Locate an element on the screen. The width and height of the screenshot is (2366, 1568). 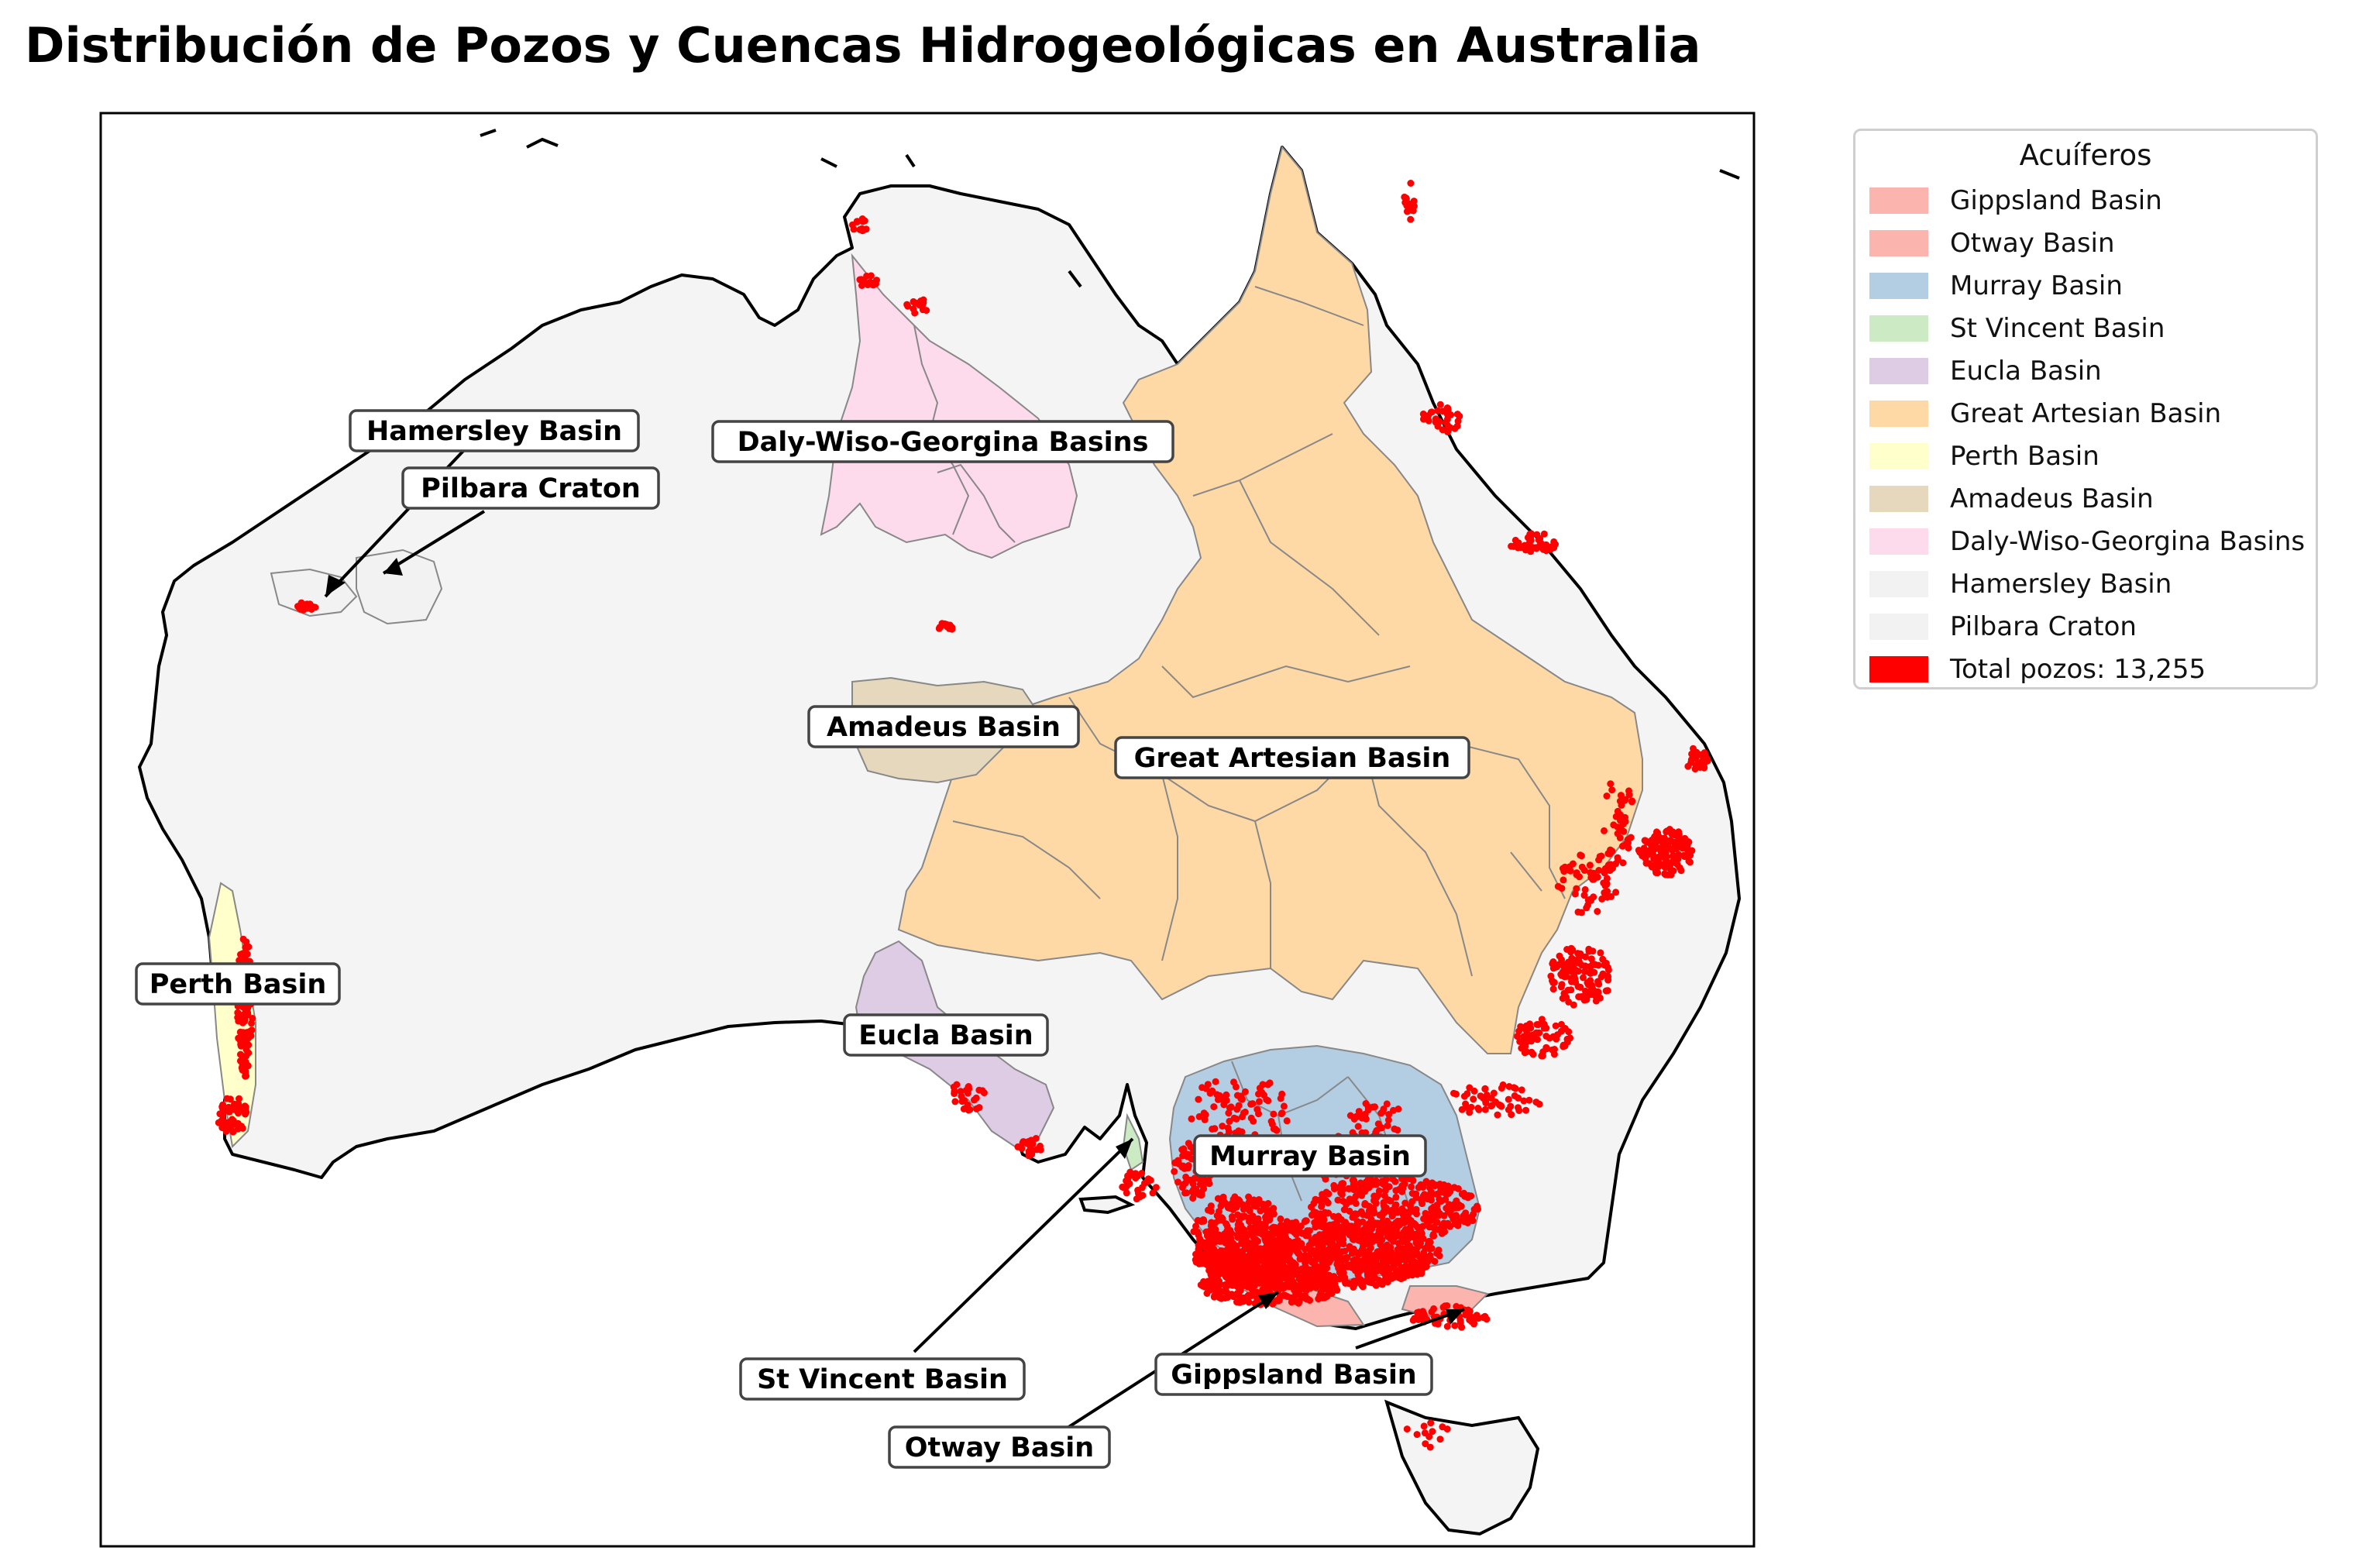
label-pilbara: Pilbara Craton is located at coordinates (530, 488).